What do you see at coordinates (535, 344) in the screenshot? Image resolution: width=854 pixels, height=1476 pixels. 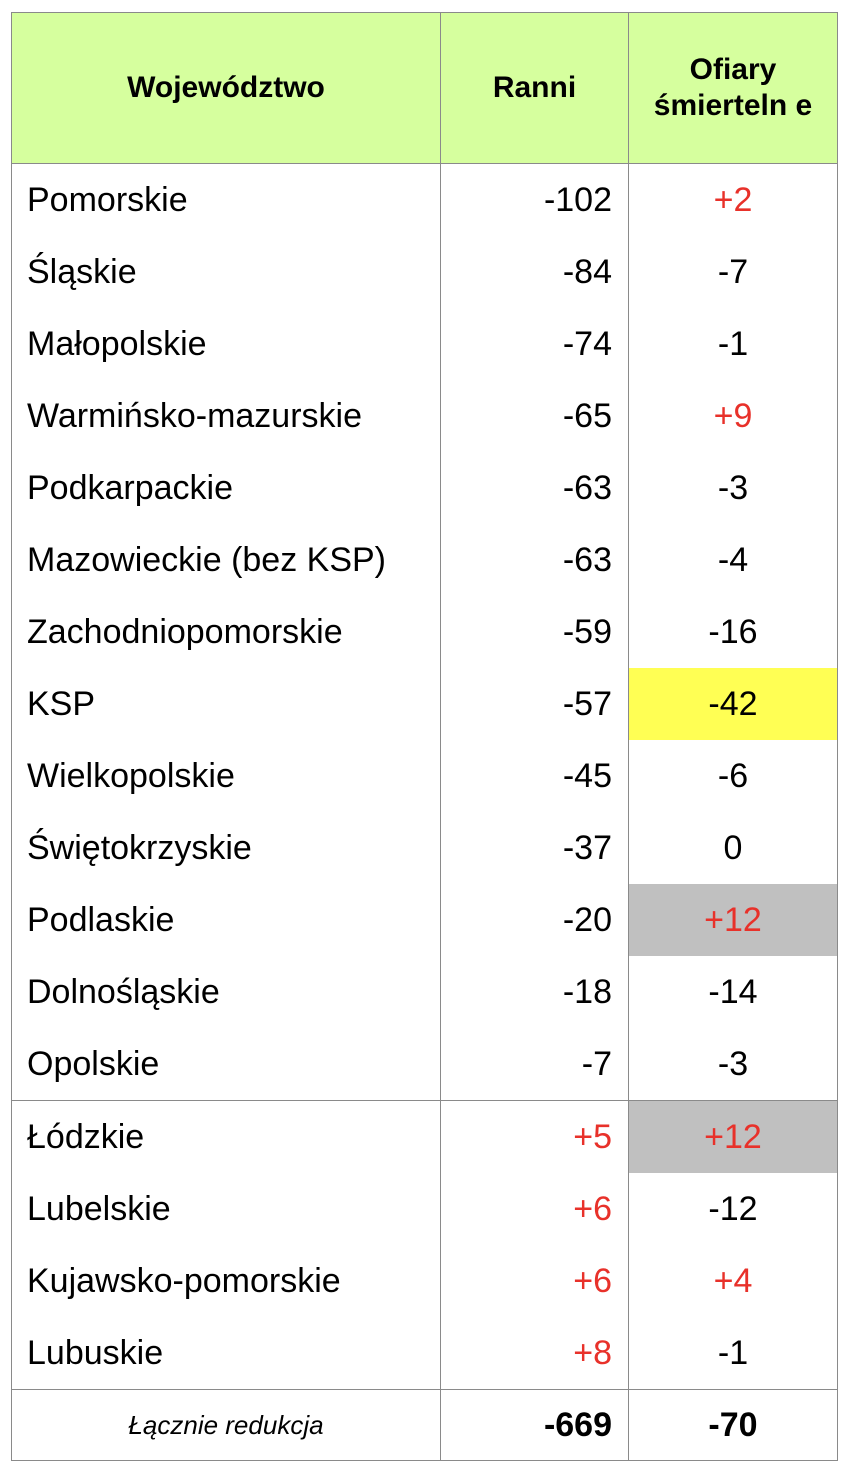 I see `cell-ranni: -74` at bounding box center [535, 344].